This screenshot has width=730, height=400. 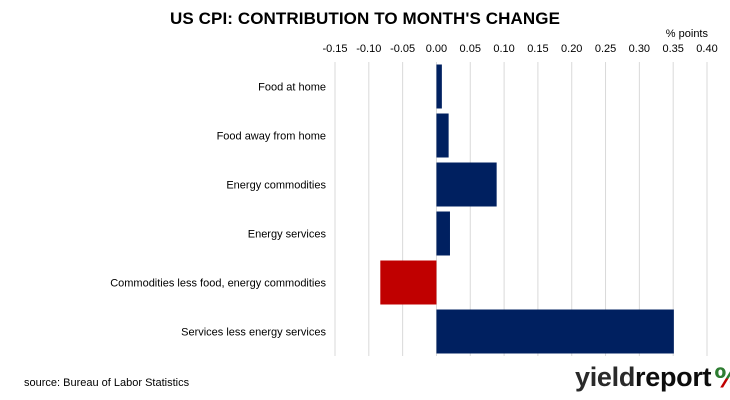 What do you see at coordinates (503, 49) in the screenshot?
I see `x-tick-label: 0.10` at bounding box center [503, 49].